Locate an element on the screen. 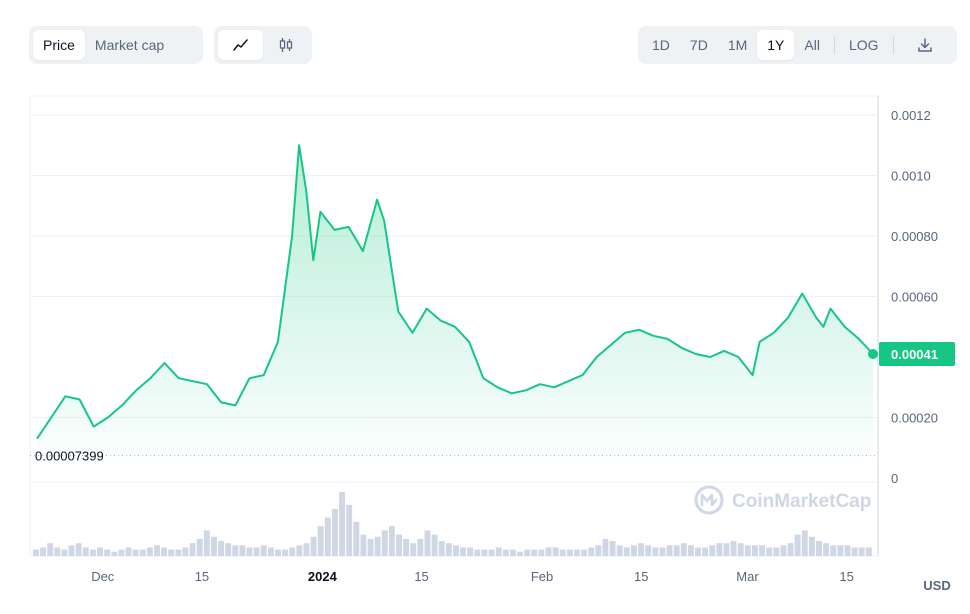 The image size is (970, 614). line-chart-button is located at coordinates (240, 45).